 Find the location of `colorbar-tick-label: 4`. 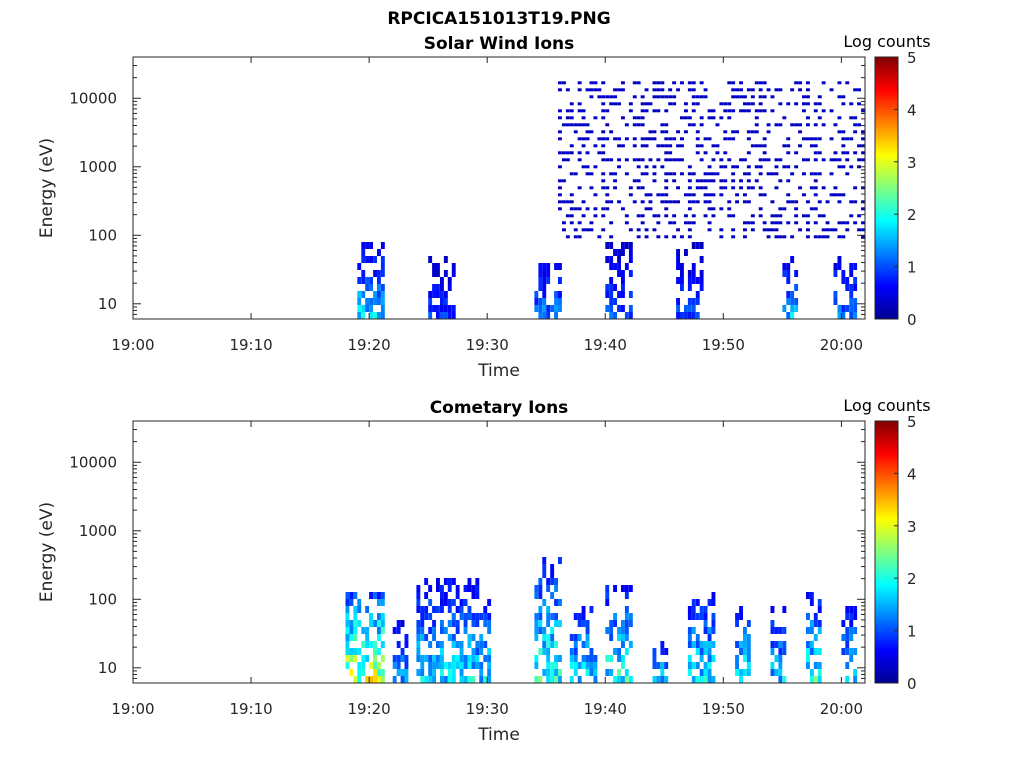

colorbar-tick-label: 4 is located at coordinates (912, 110).